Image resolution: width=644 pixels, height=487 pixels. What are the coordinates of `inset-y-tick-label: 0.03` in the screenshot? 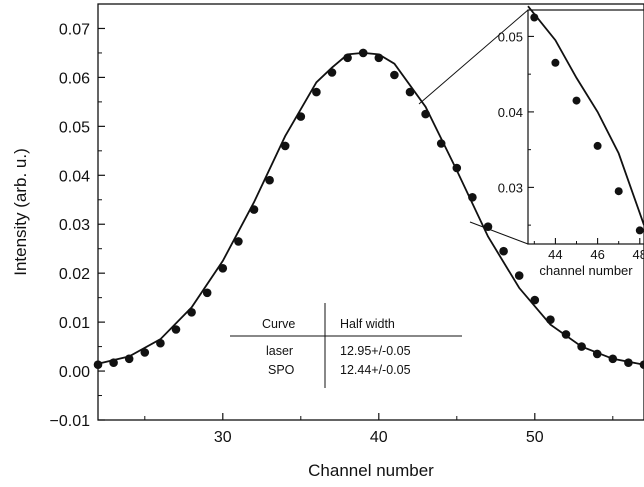 It's located at (510, 187).